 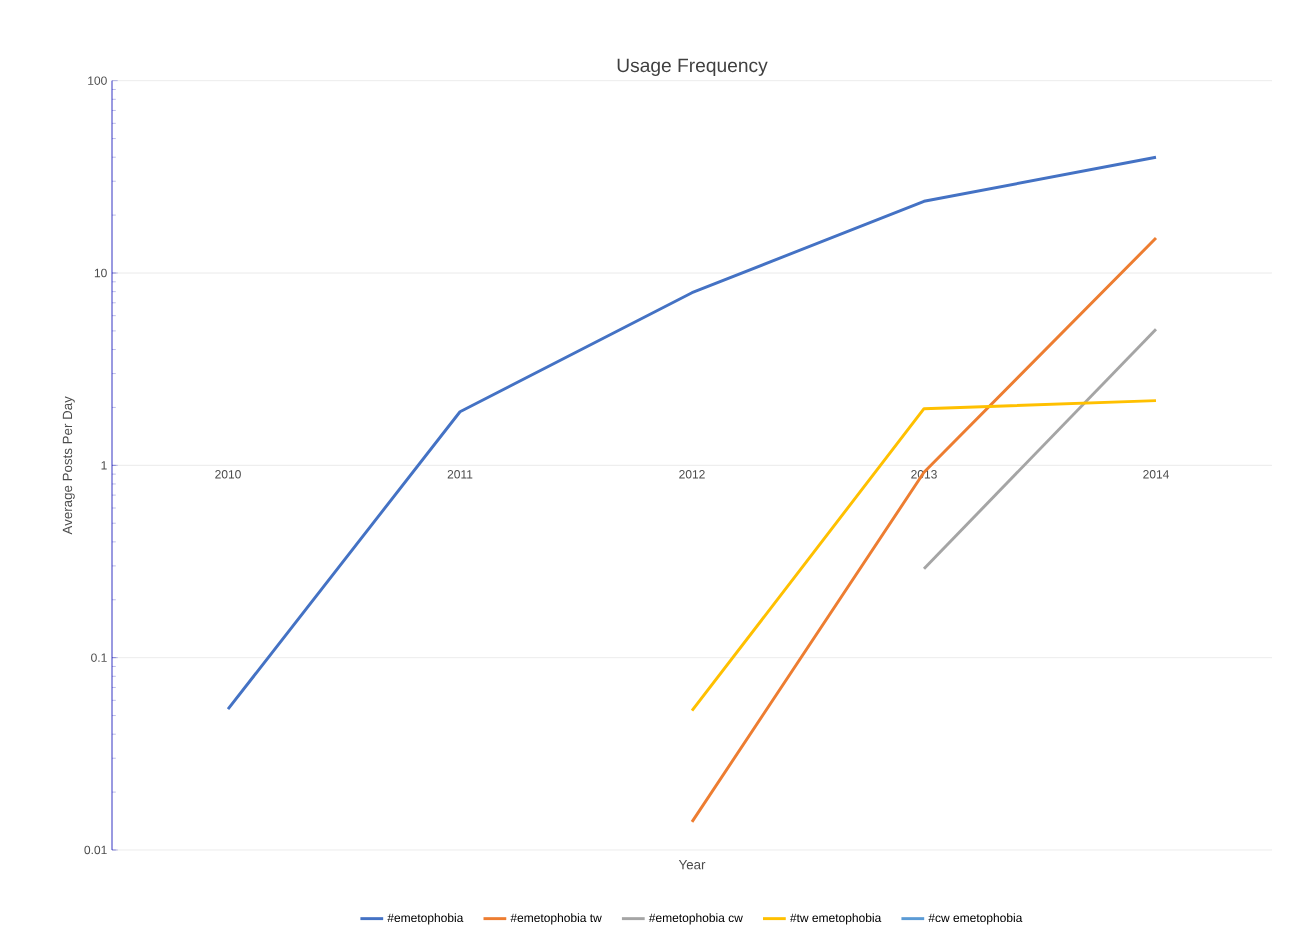 What do you see at coordinates (692, 474) in the screenshot?
I see `x-tick-label: 2012` at bounding box center [692, 474].